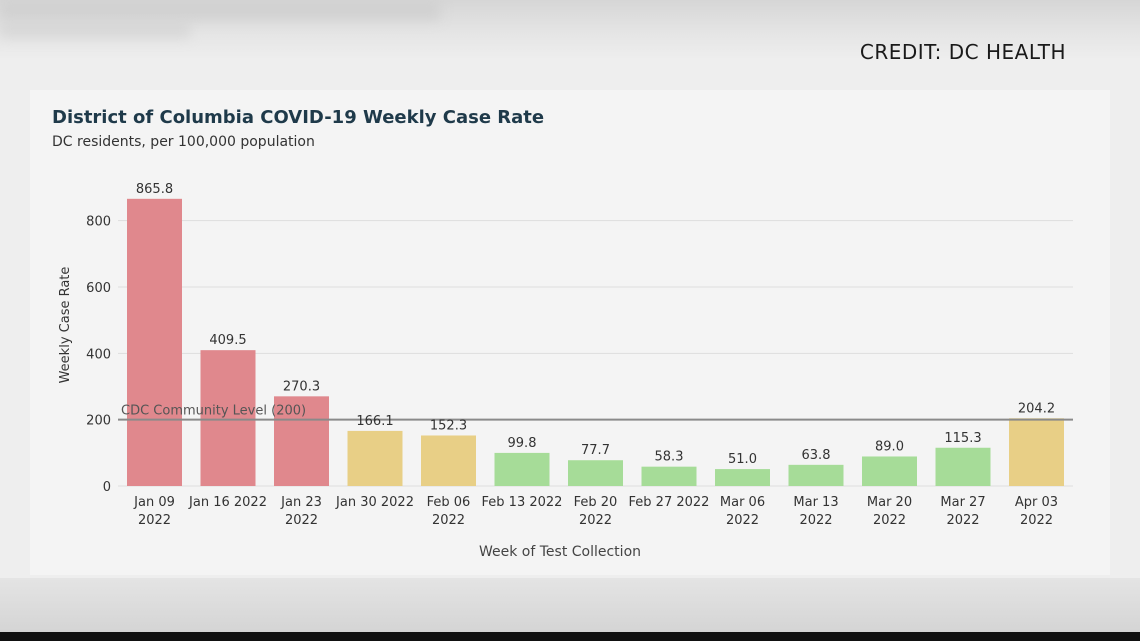  I want to click on data-label: 77.7, so click(595, 450).